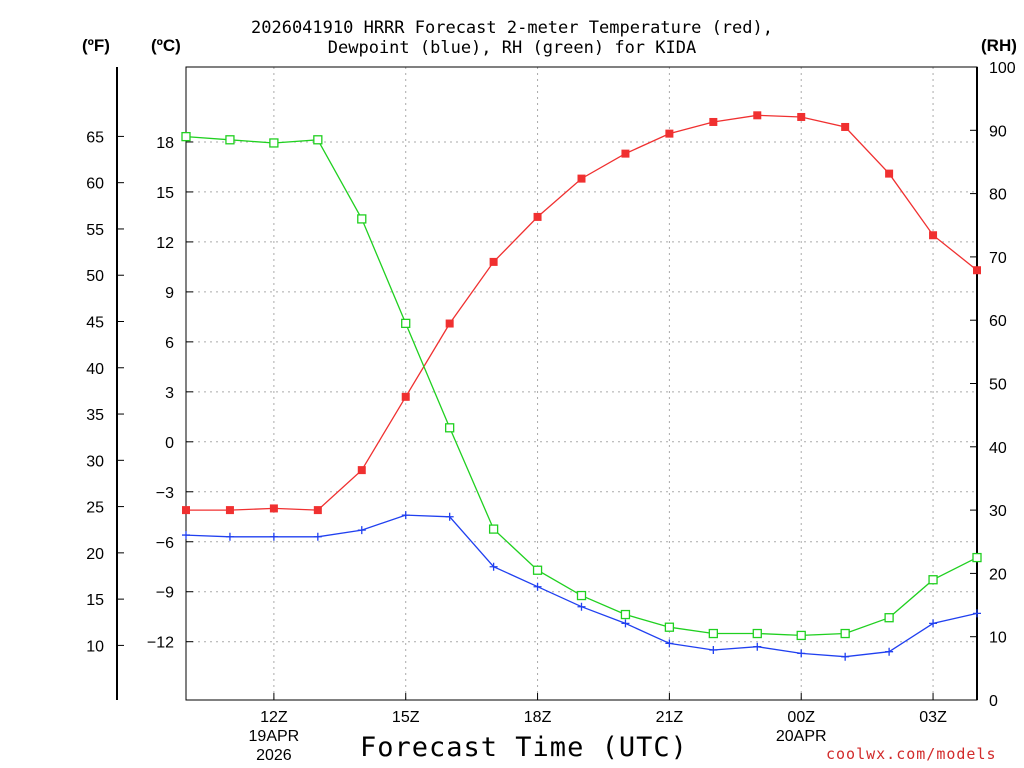  Describe the element at coordinates (998, 131) in the screenshot. I see `rh-tick-label: 90` at that location.